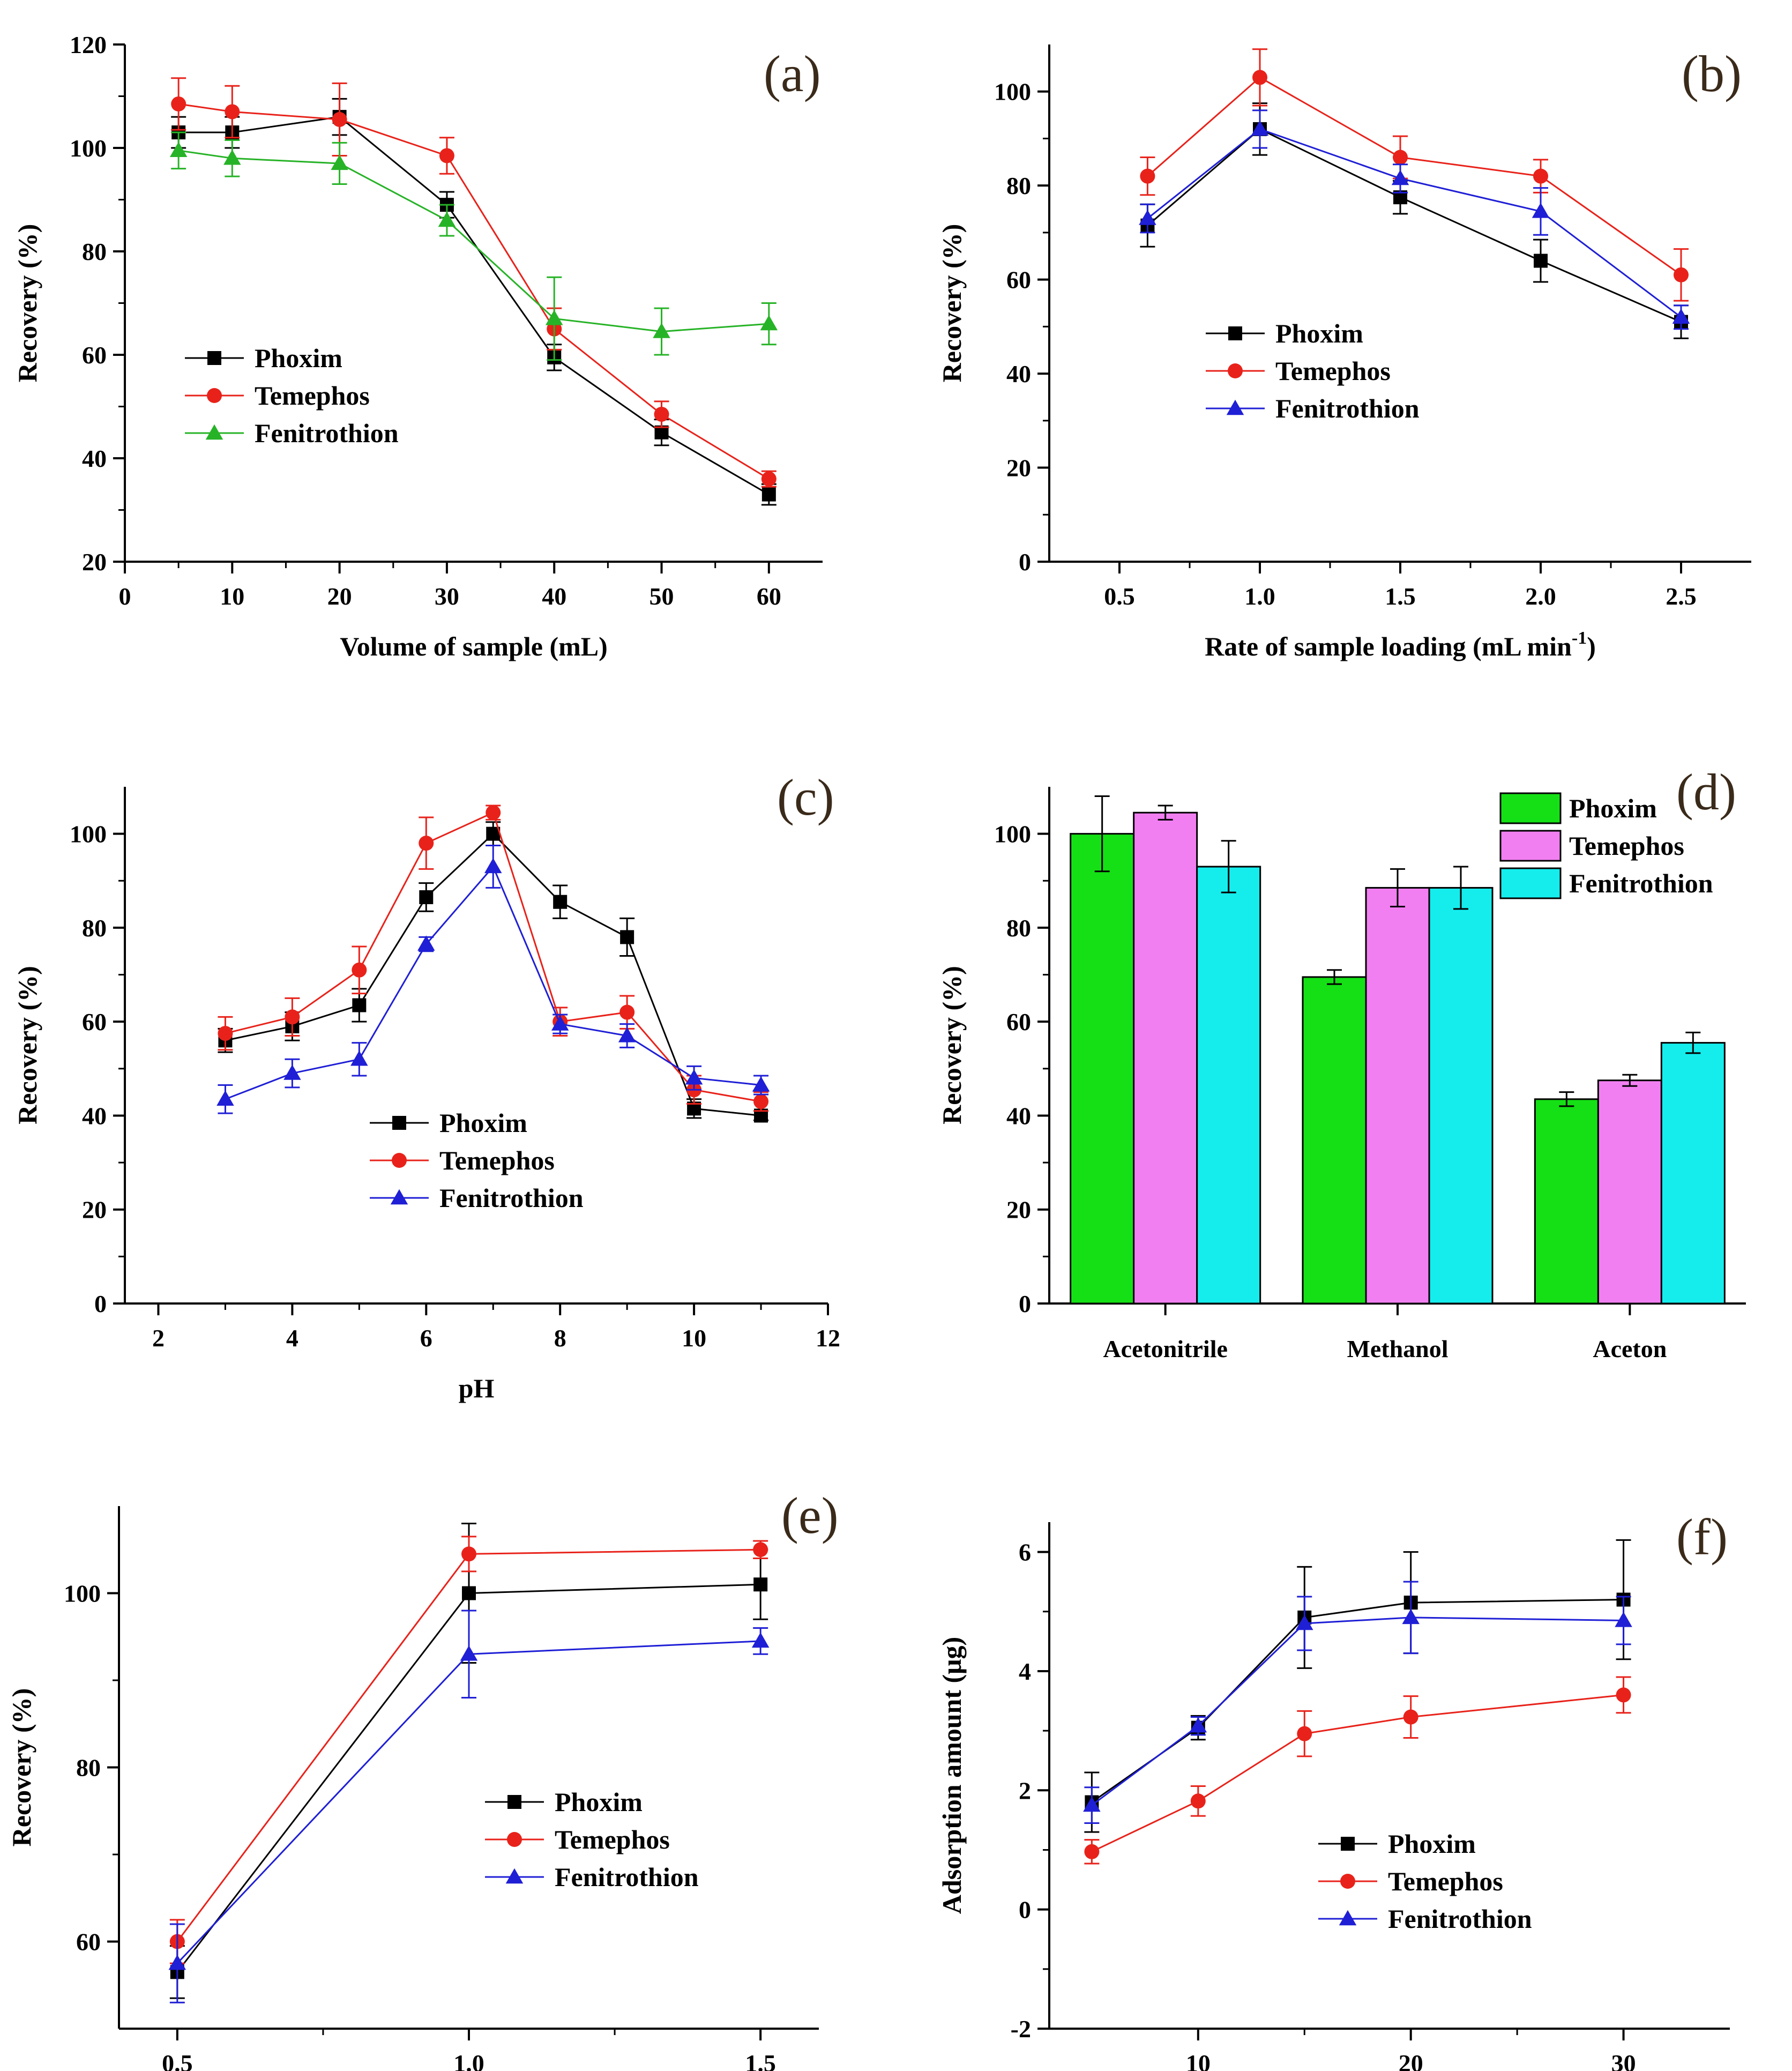 The height and width of the screenshot is (2071, 1792). What do you see at coordinates (1531, 808) in the screenshot?
I see `legend-swatch` at bounding box center [1531, 808].